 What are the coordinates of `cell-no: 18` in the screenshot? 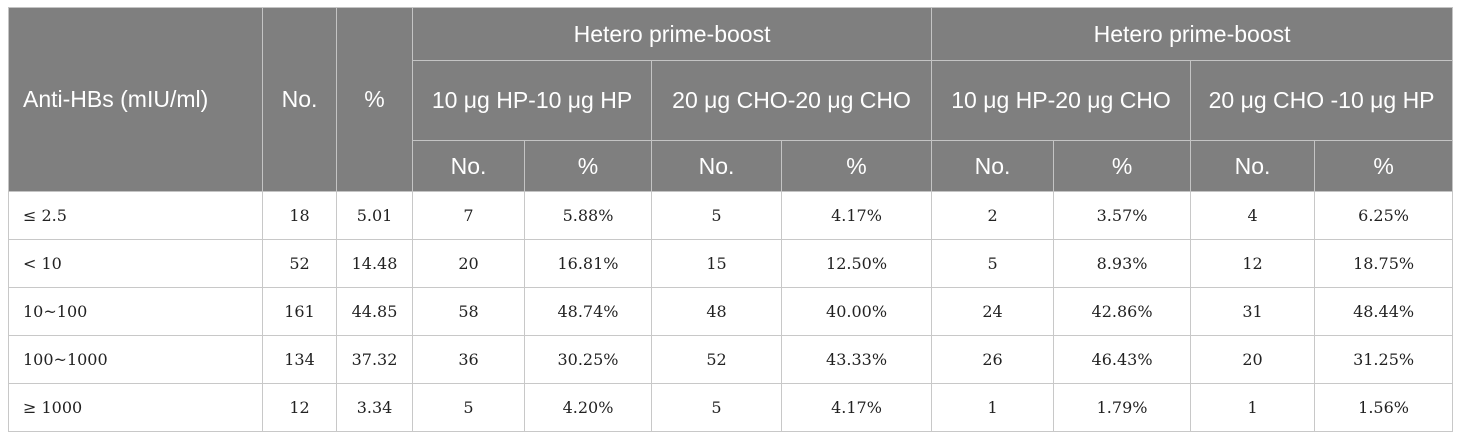 It's located at (299, 215).